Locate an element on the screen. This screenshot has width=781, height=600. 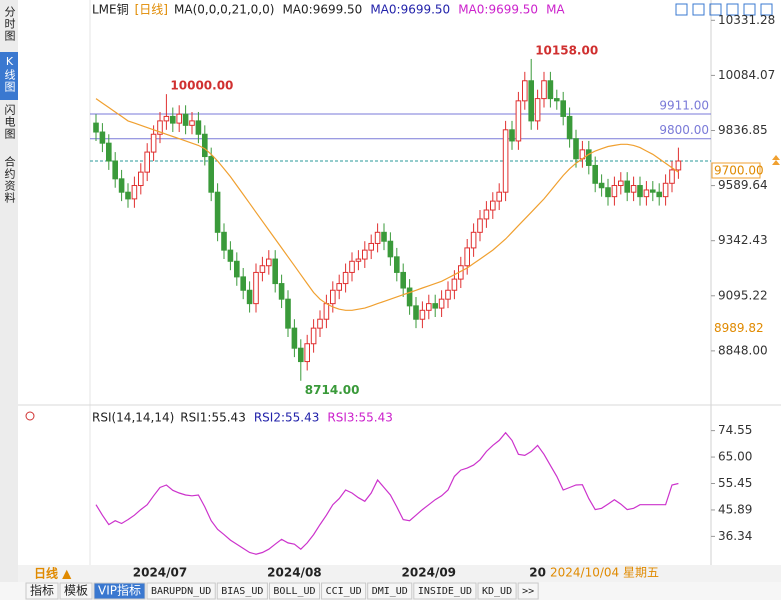
x-tick-label: 20 is located at coordinates (537, 573).